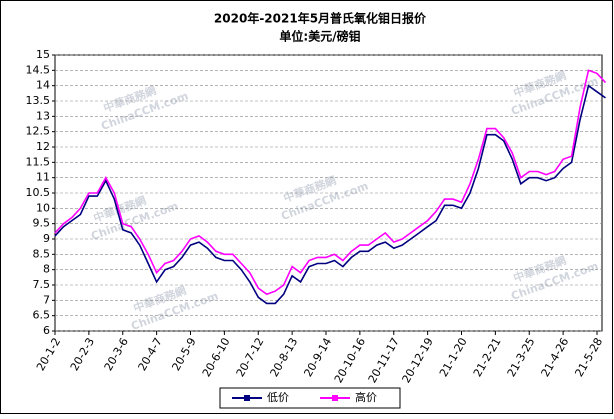  I want to click on y-tick-label: 10, so click(43, 207).